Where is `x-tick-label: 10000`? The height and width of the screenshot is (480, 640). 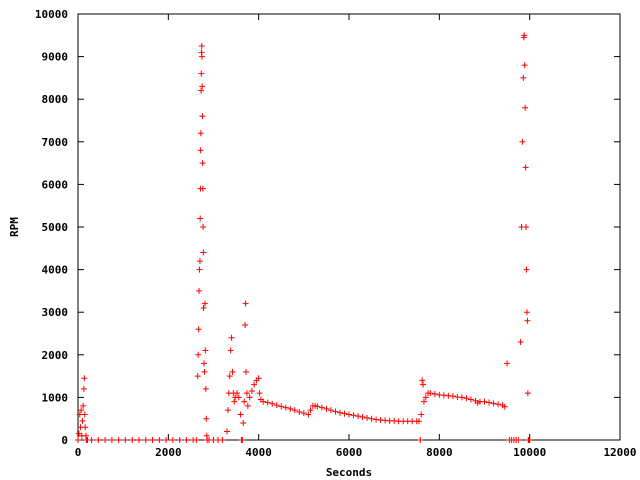
x-tick-label: 10000 is located at coordinates (529, 452).